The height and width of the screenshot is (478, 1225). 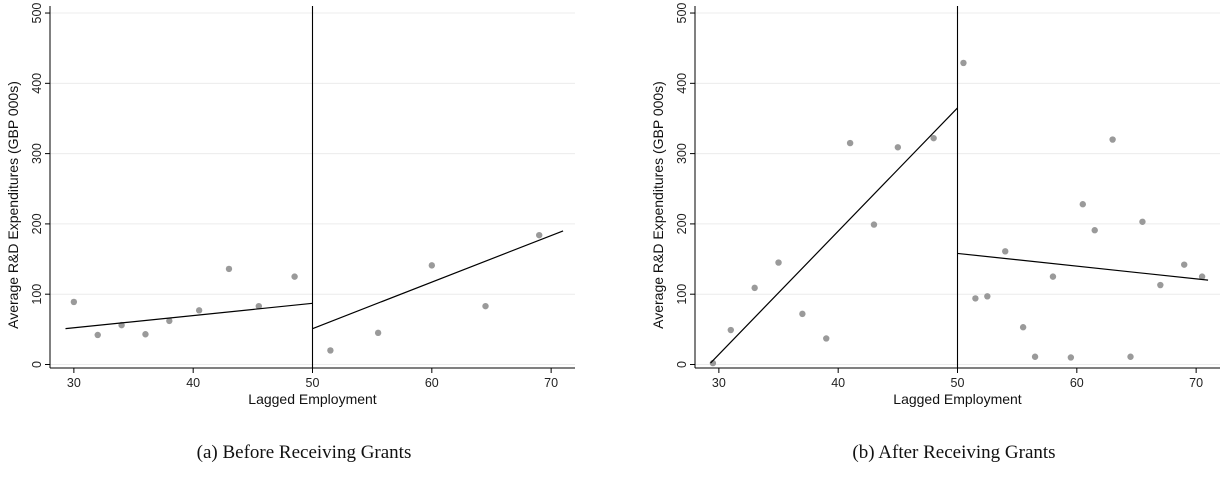 I want to click on panel-caption: (a) Before Receiving Grants, so click(x=304, y=452).